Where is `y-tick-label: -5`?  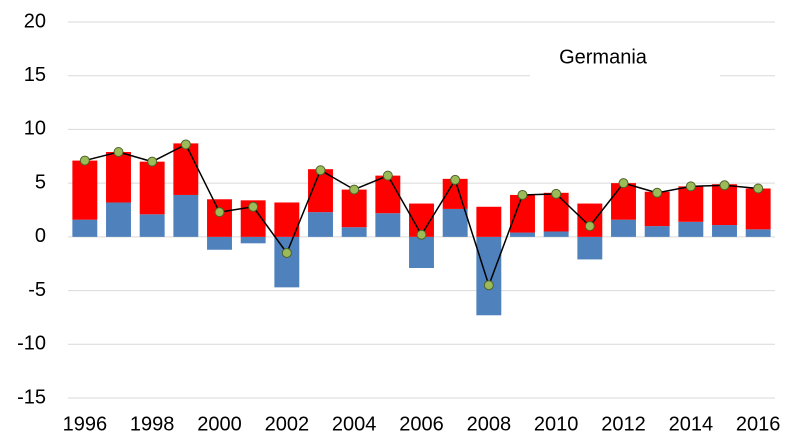 y-tick-label: -5 is located at coordinates (37, 290).